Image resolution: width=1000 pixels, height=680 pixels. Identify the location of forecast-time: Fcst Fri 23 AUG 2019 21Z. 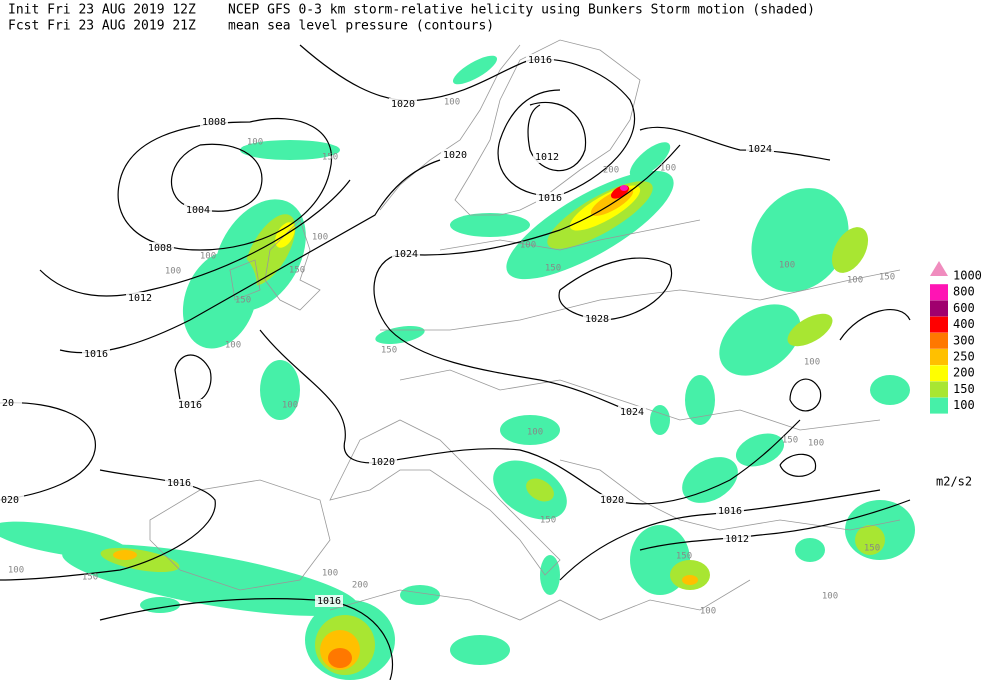
(102, 26).